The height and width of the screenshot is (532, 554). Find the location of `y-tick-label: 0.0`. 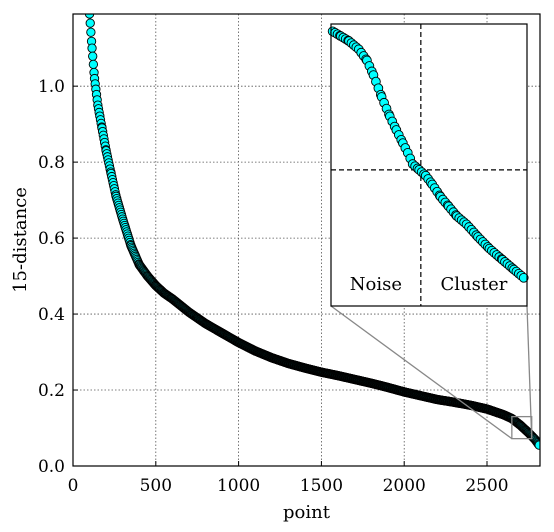

y-tick-label: 0.0 is located at coordinates (51, 467).